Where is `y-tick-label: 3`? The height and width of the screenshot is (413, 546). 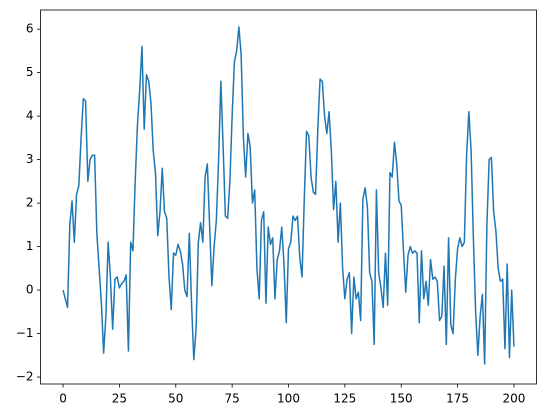 y-tick-label: 3 is located at coordinates (30, 159).